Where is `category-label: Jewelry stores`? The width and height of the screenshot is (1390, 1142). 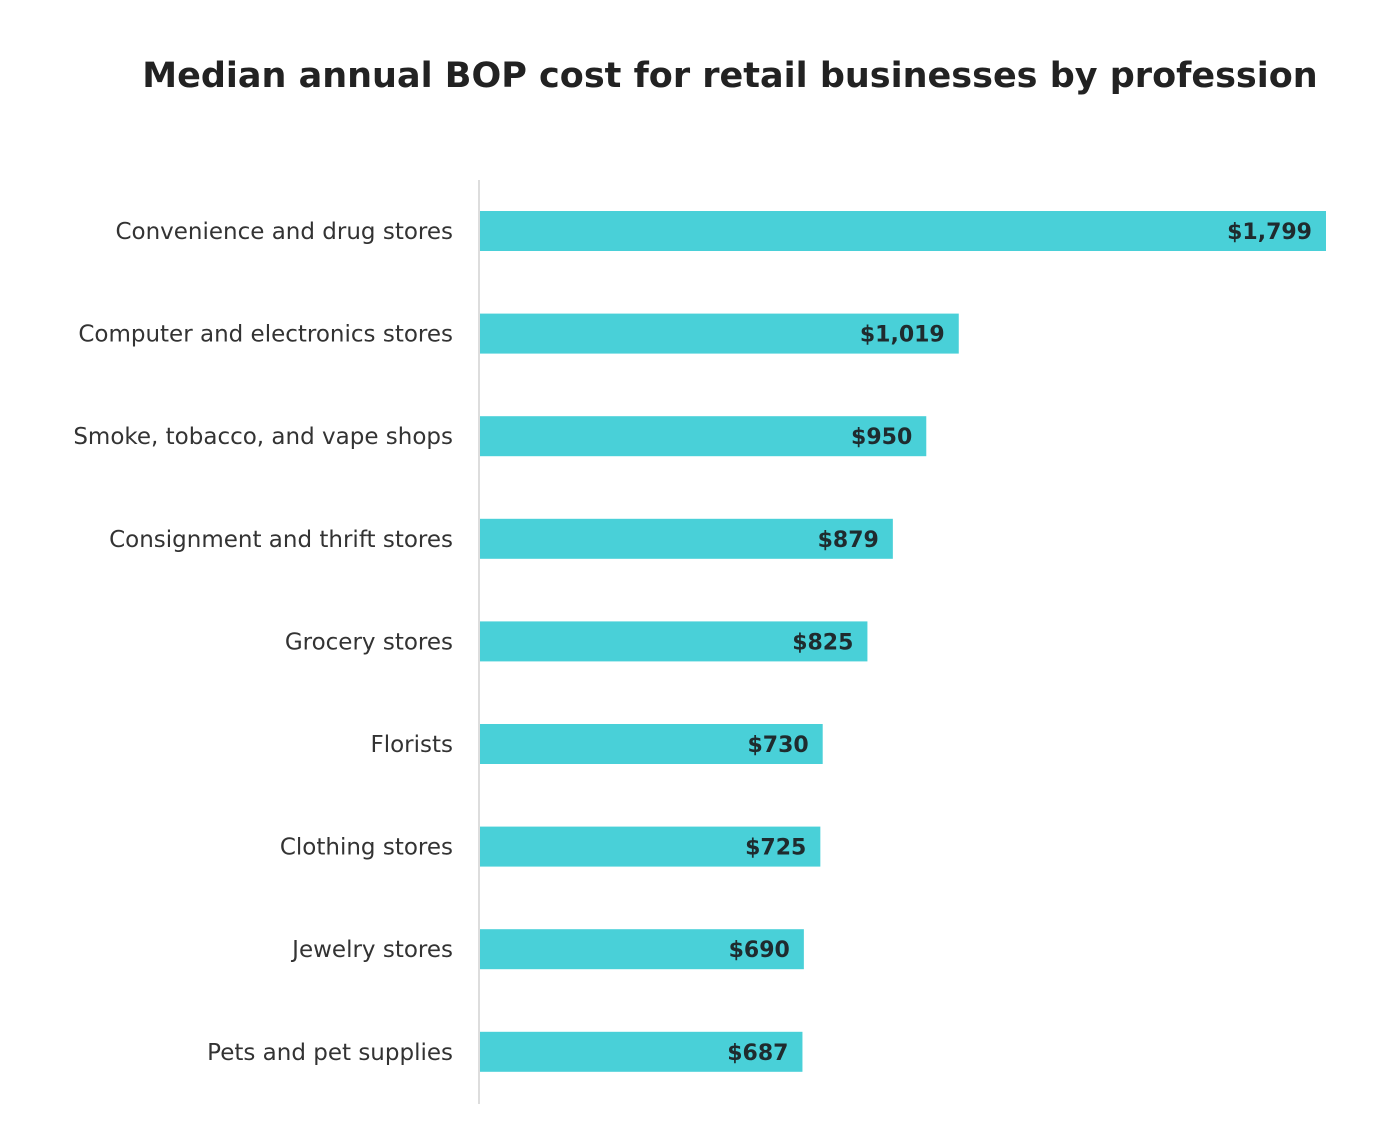 category-label: Jewelry stores is located at coordinates (371, 950).